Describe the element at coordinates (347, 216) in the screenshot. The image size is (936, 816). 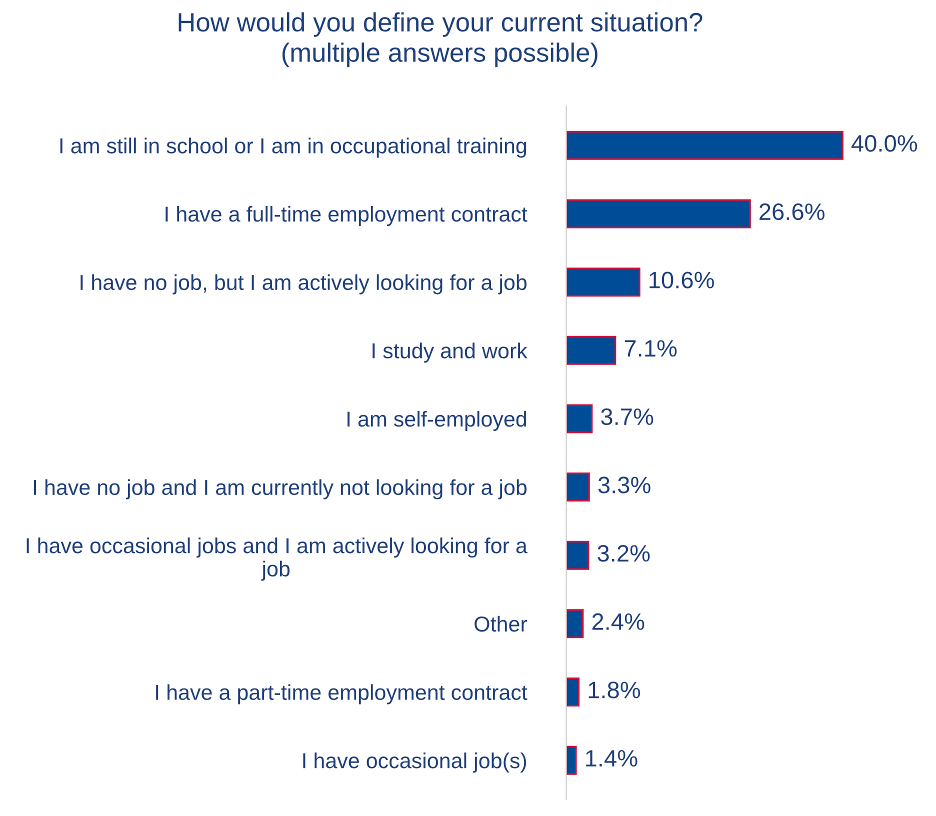
I see `y-tick-label: I have a full-time employment contract` at that location.